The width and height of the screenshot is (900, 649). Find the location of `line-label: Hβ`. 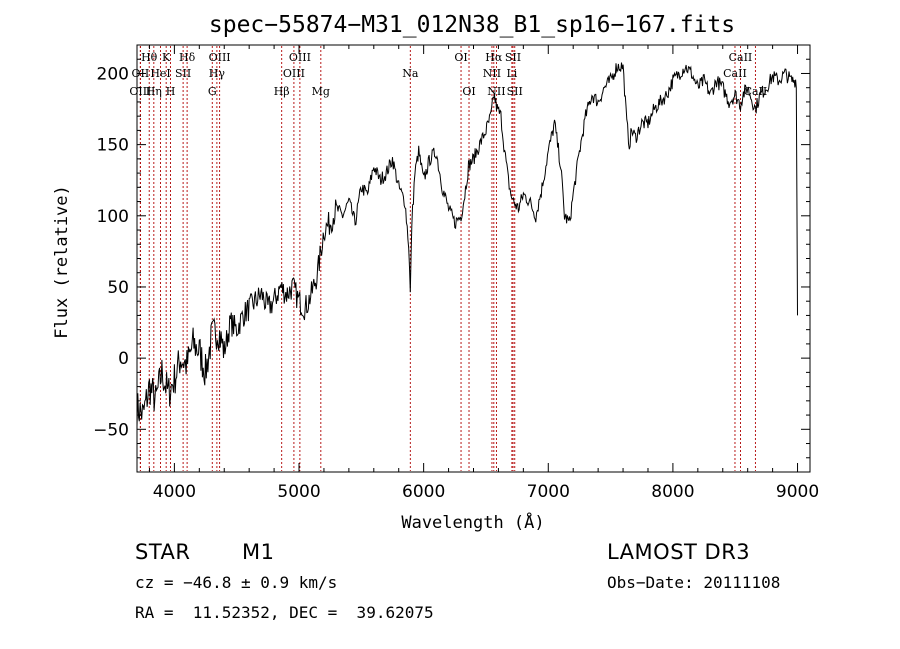

line-label: Hβ is located at coordinates (282, 91).